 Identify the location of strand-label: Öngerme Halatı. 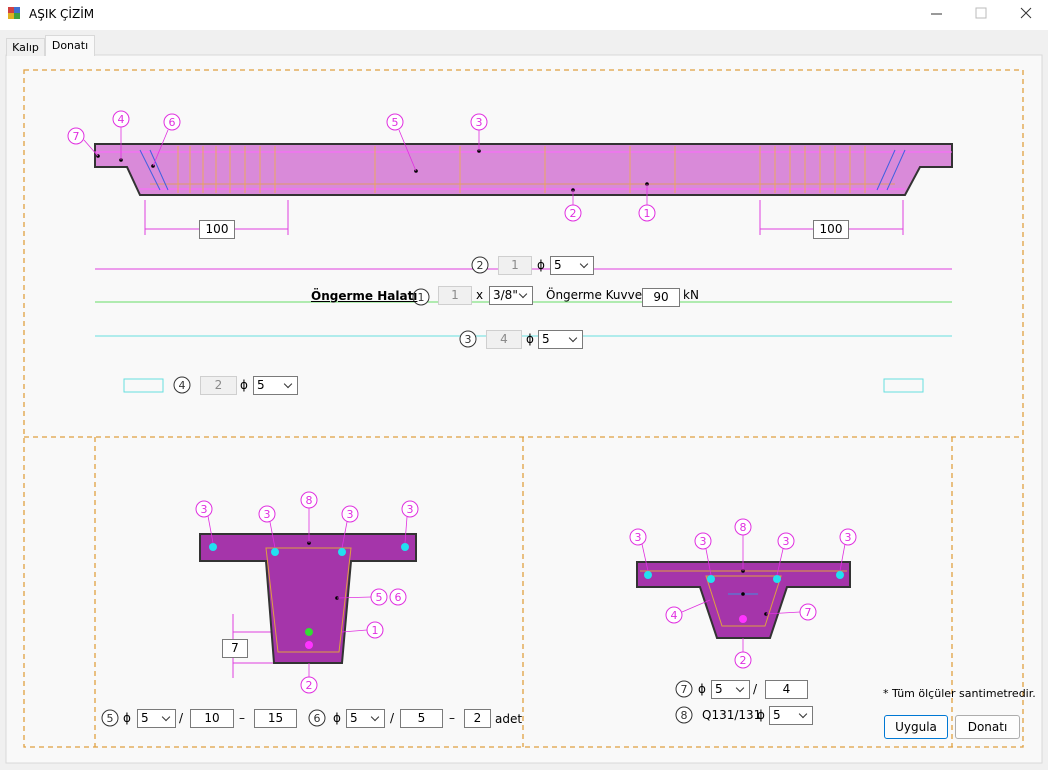
(364, 296).